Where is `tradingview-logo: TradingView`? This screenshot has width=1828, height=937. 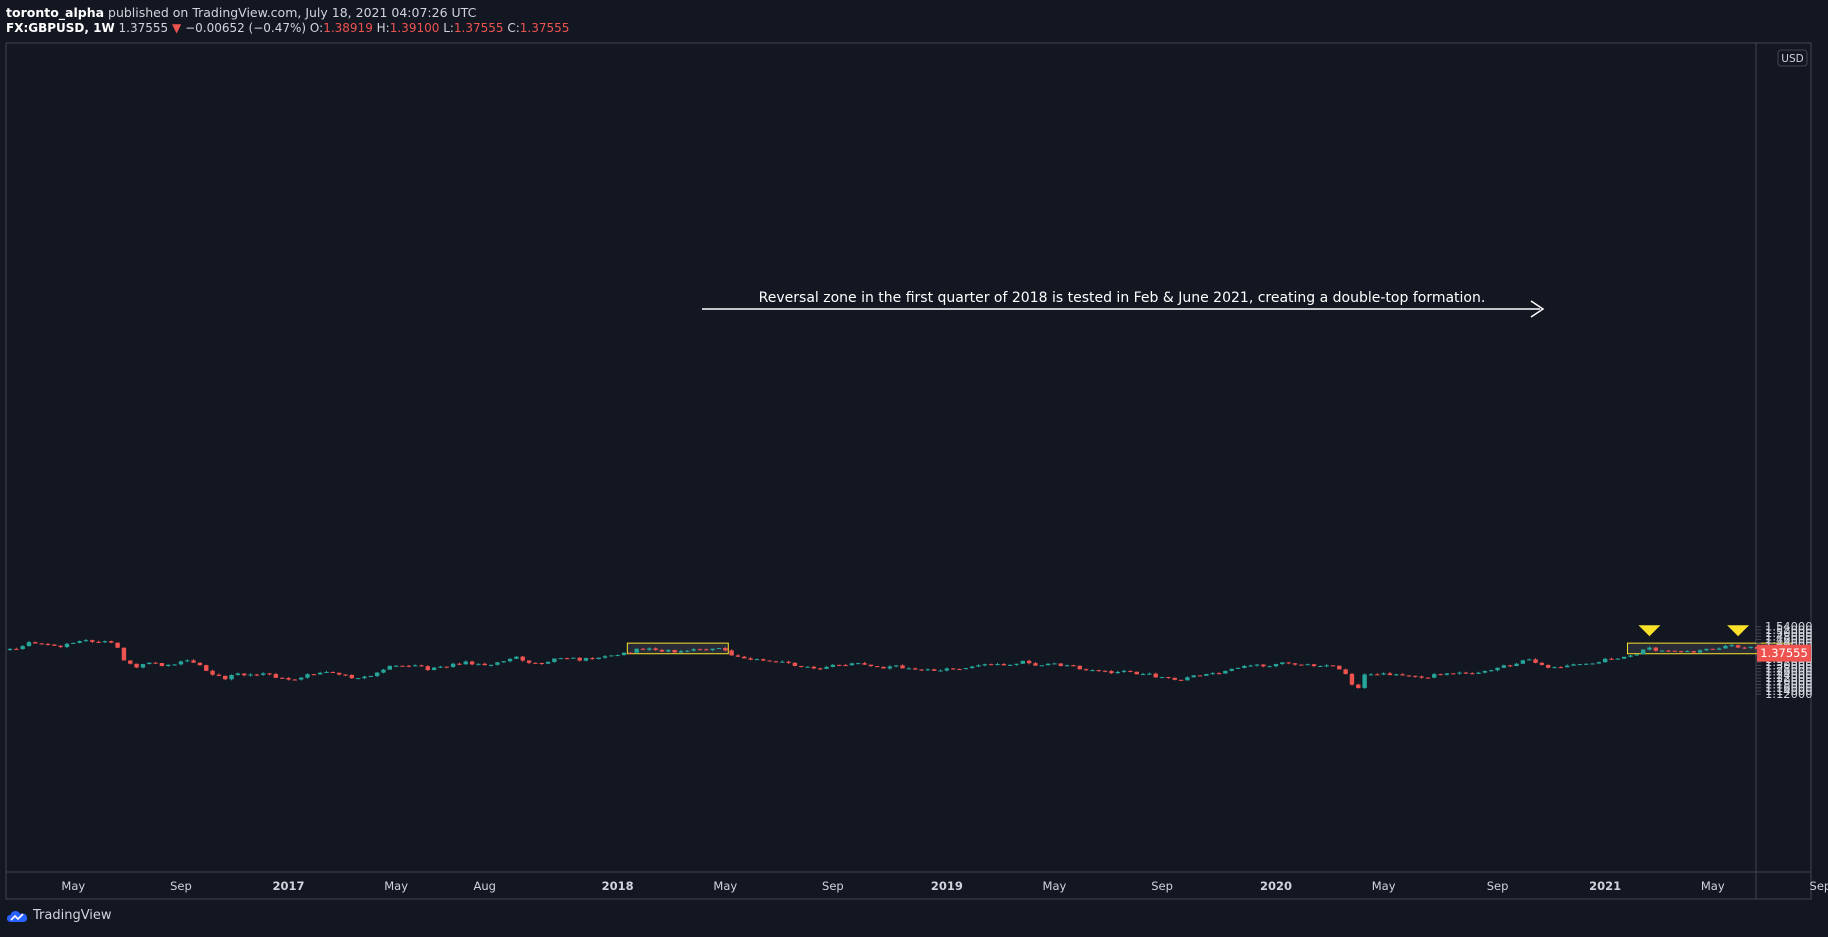
tradingview-logo: TradingView is located at coordinates (59, 915).